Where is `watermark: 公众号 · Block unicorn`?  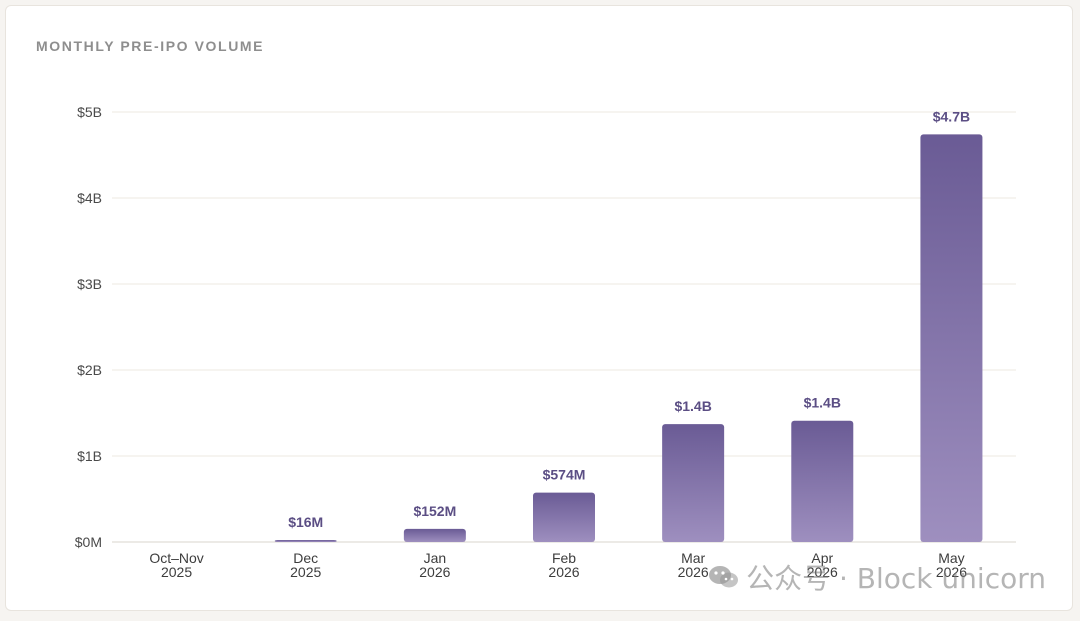
watermark: 公众号 · Block unicorn is located at coordinates (877, 577).